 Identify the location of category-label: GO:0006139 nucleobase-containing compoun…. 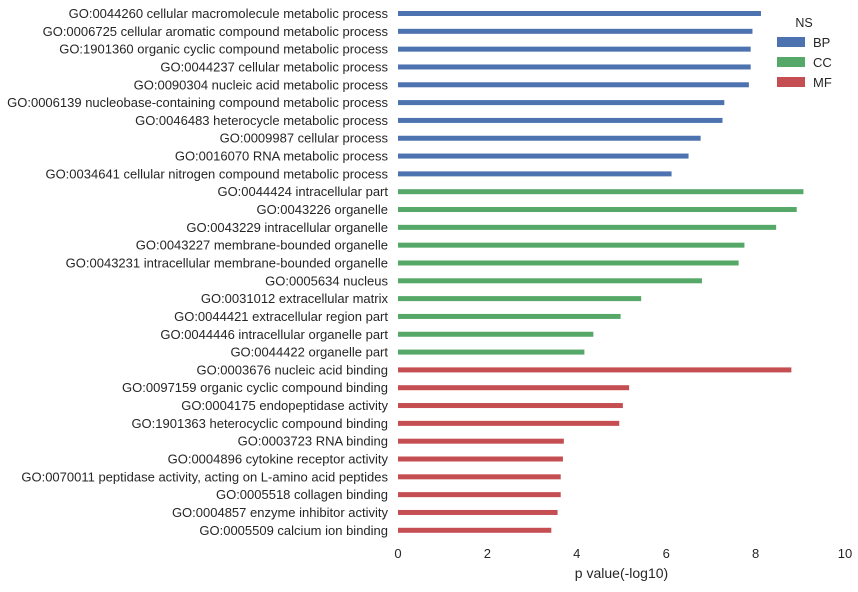
(197, 102).